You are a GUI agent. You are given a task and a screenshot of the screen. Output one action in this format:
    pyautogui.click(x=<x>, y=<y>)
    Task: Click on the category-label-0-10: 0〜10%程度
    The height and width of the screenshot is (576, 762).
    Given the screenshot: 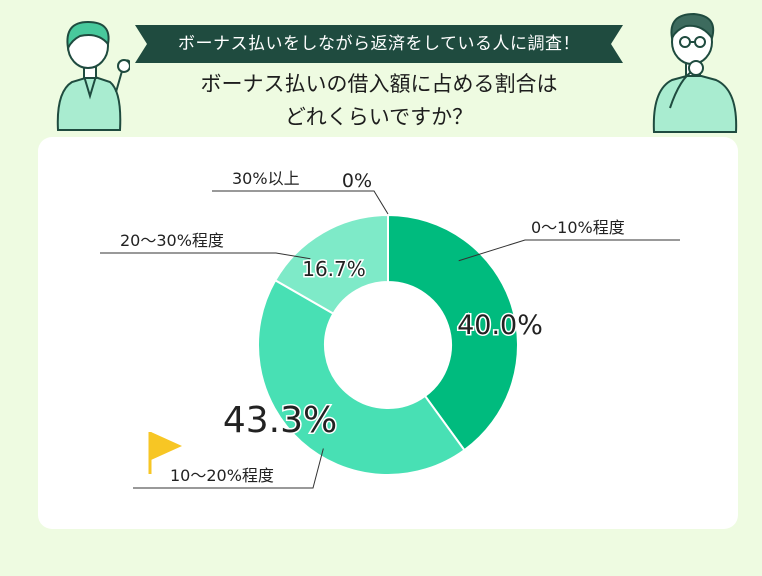 What is the action you would take?
    pyautogui.click(x=578, y=227)
    